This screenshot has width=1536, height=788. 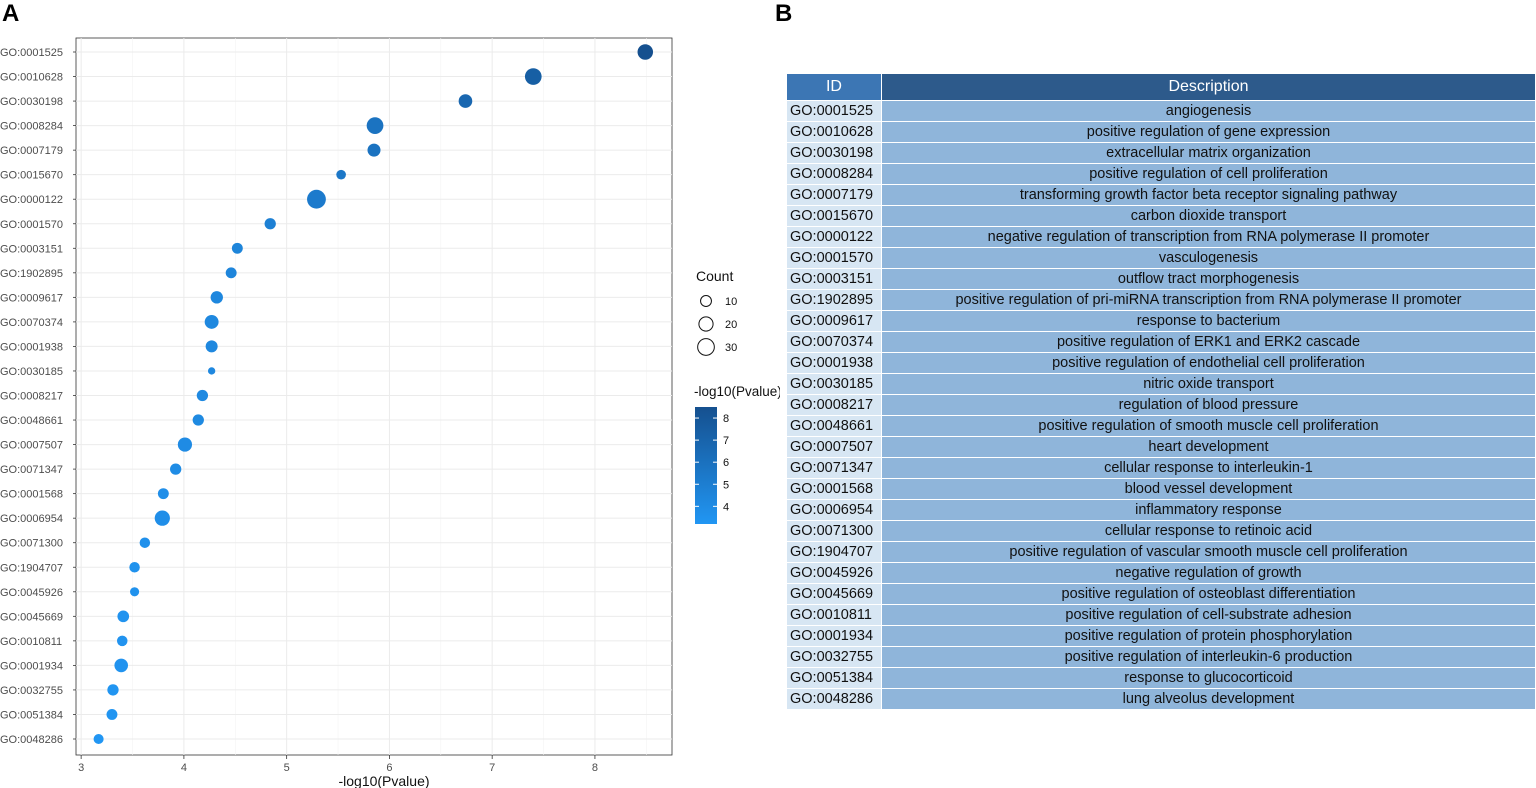 What do you see at coordinates (834, 657) in the screenshot?
I see `table-cell-id: GO:0032755` at bounding box center [834, 657].